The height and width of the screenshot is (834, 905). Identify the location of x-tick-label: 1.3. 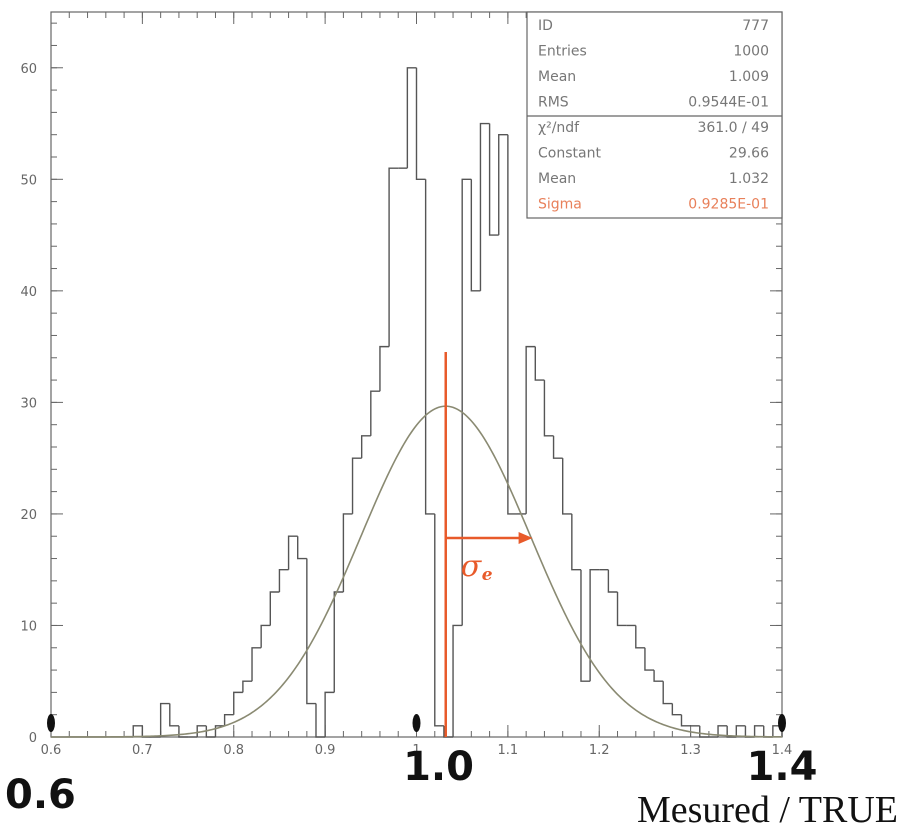
(690, 750).